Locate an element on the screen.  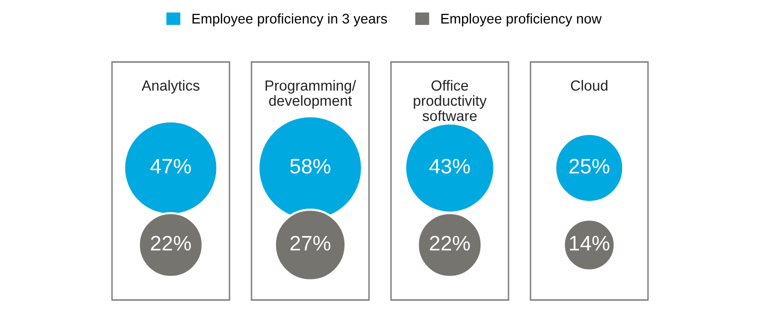
legend-label: Employee proficiency now is located at coordinates (521, 19).